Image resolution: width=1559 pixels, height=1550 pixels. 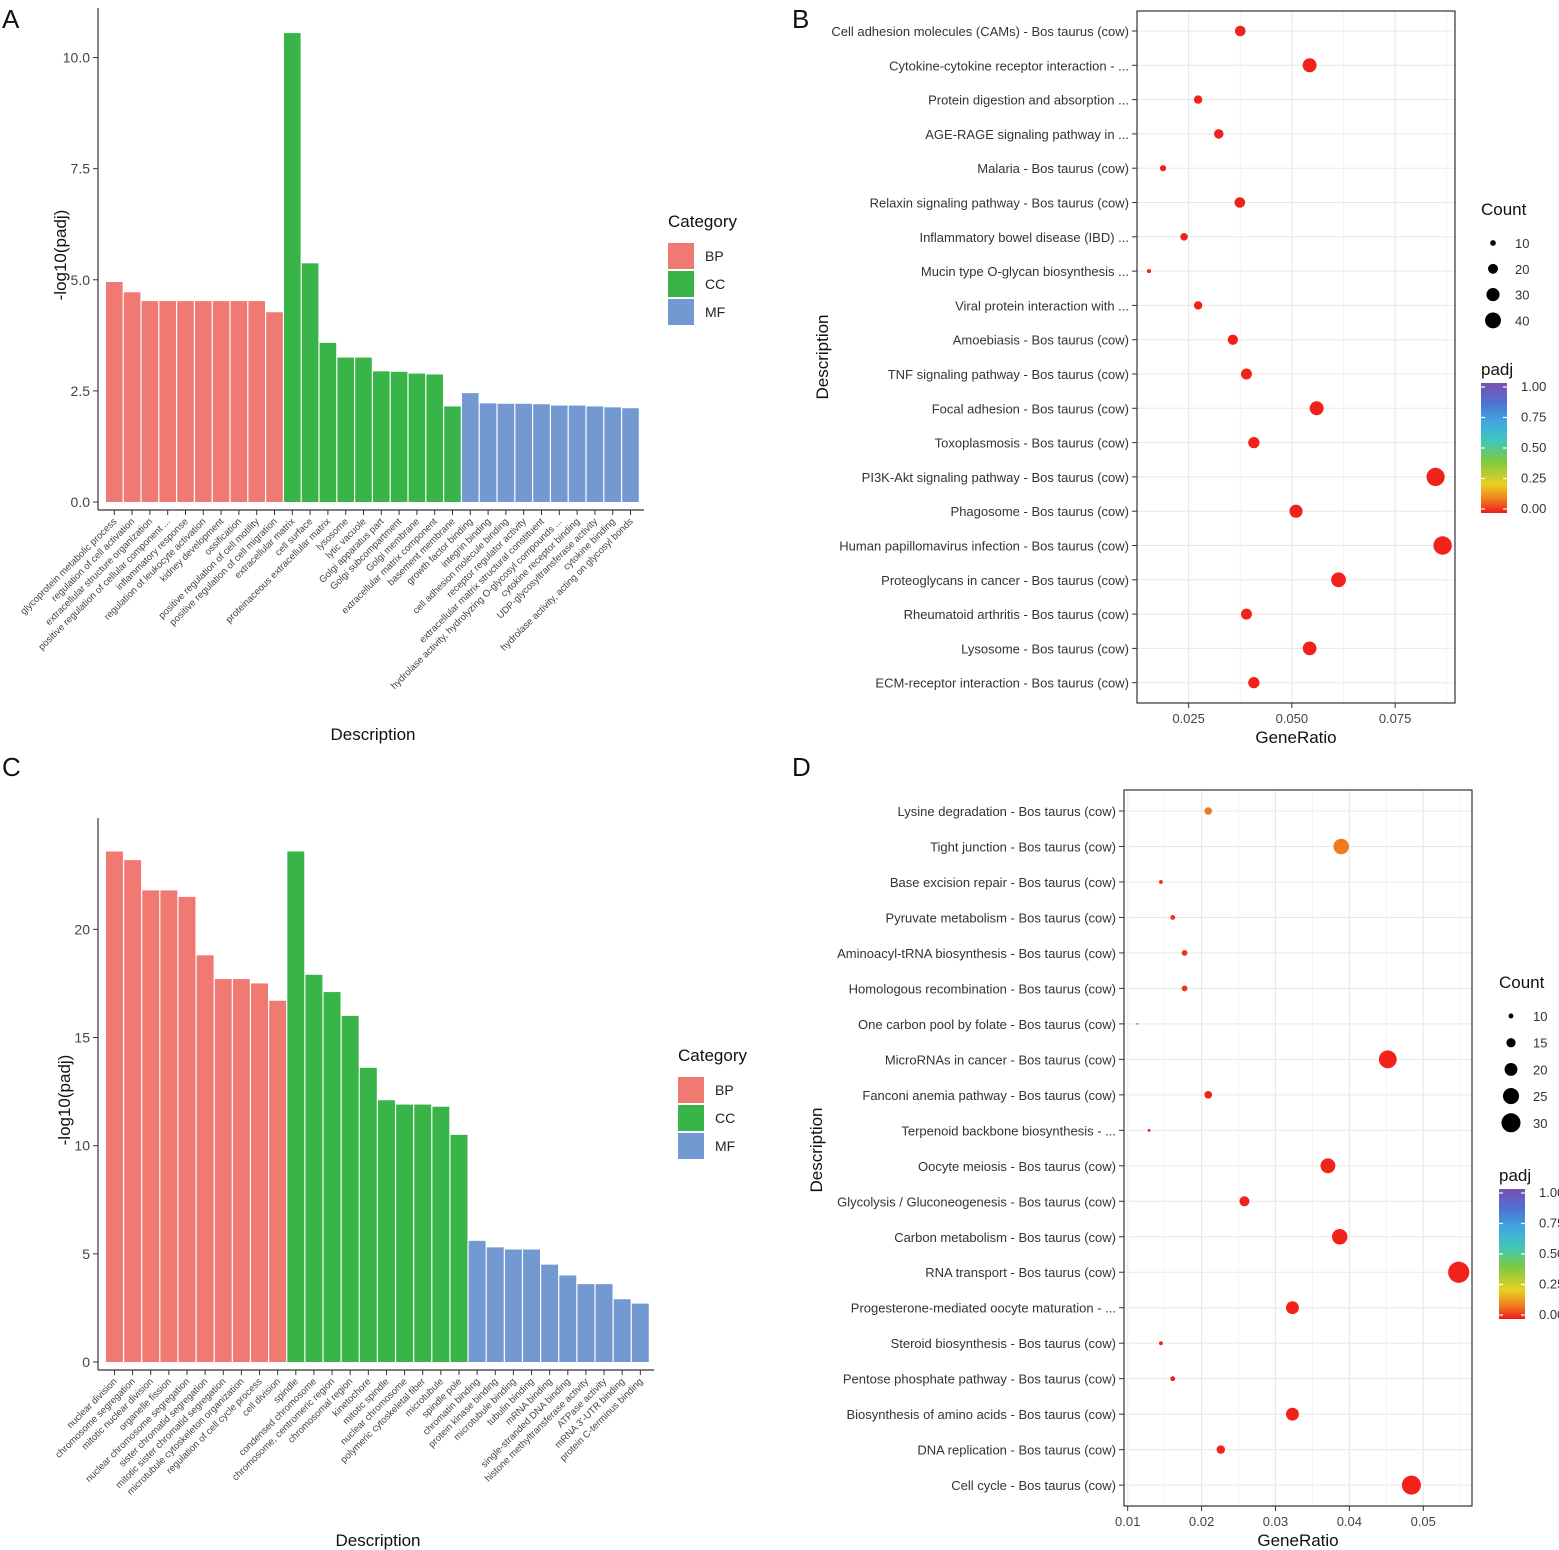 What do you see at coordinates (725, 1146) in the screenshot?
I see `legend-label-mf: MF` at bounding box center [725, 1146].